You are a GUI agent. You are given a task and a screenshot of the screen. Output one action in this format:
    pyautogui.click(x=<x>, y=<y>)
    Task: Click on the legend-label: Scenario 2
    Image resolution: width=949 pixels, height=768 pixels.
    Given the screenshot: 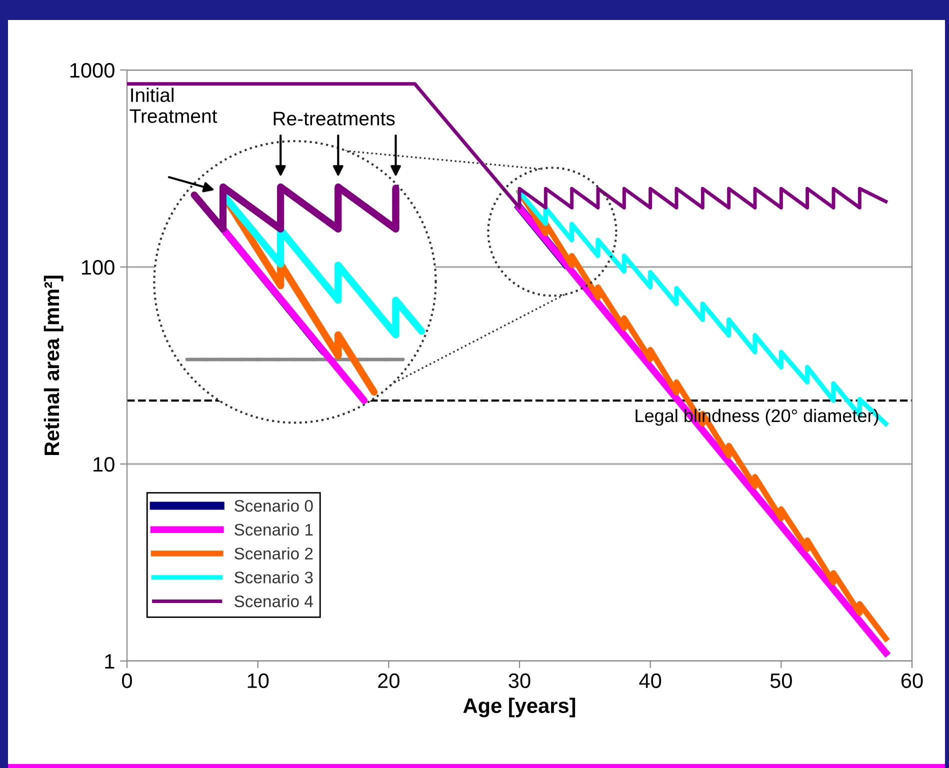 What is the action you would take?
    pyautogui.click(x=273, y=553)
    